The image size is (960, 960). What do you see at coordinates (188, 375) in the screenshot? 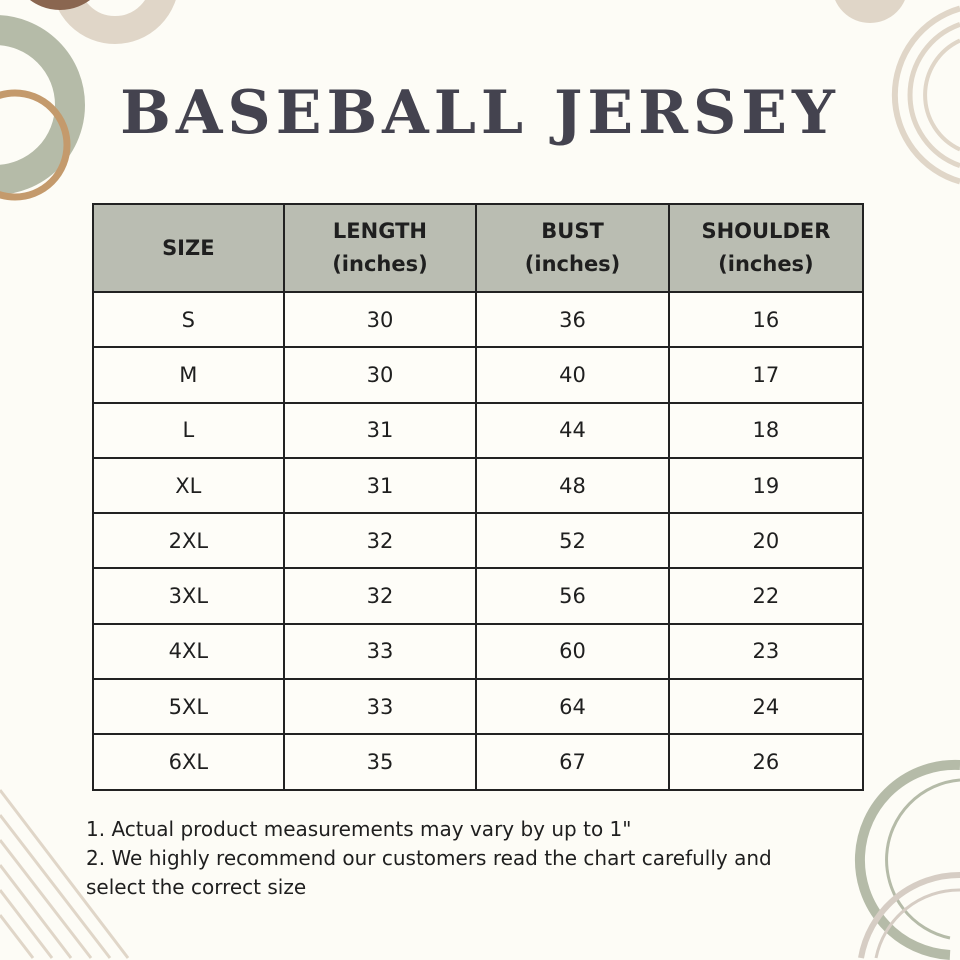
I see `table-cell: M` at bounding box center [188, 375].